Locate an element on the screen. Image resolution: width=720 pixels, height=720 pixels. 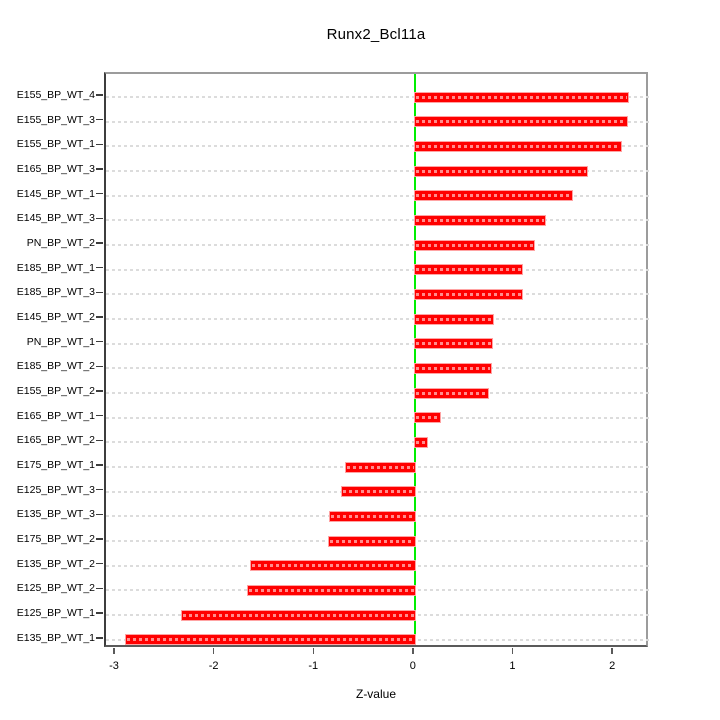
x-tick-label: -1 is located at coordinates (313, 666).